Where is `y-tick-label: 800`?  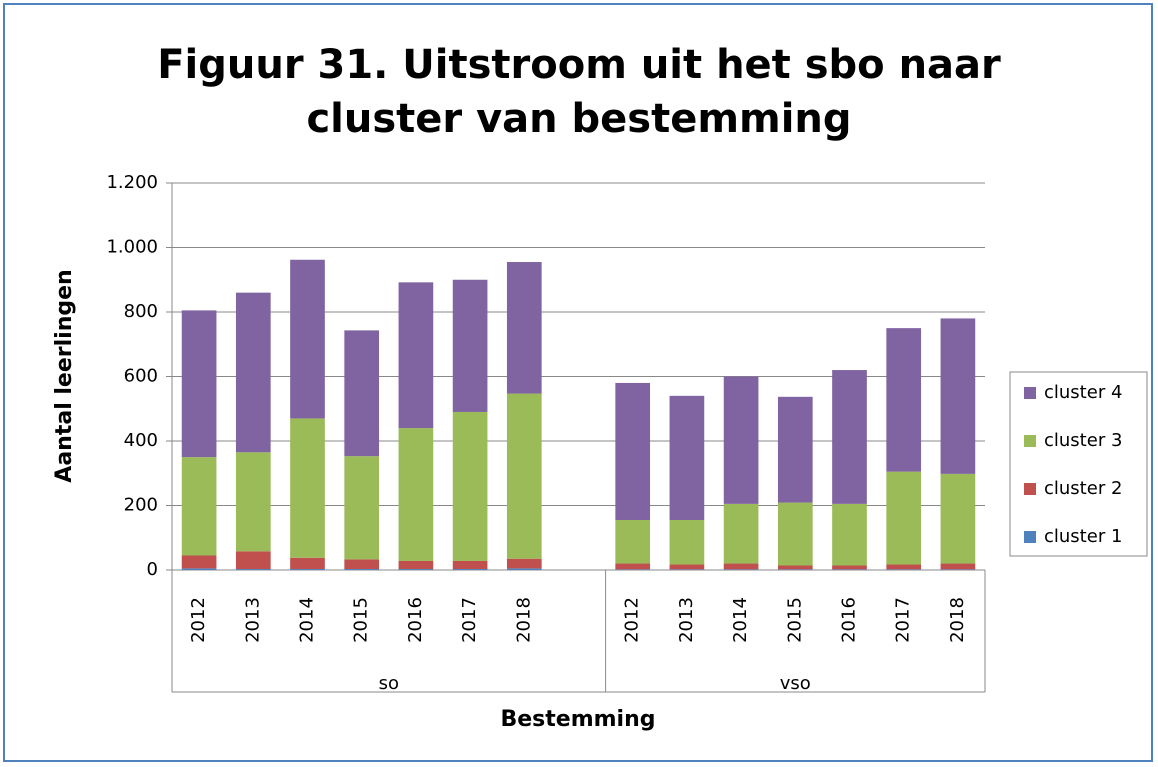 y-tick-label: 800 is located at coordinates (141, 311).